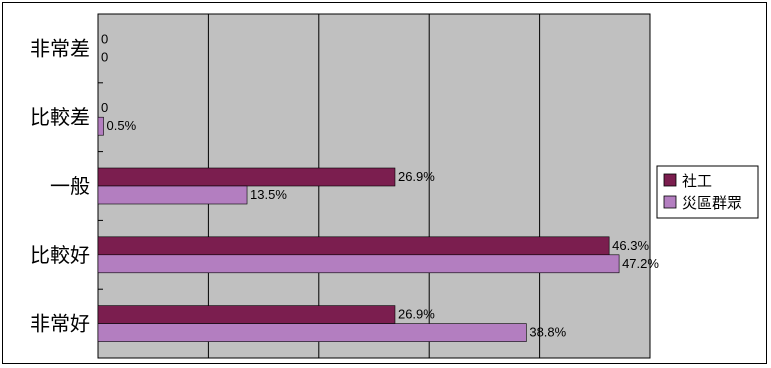  Describe the element at coordinates (268, 194) in the screenshot. I see `data-label: 13.5%` at that location.